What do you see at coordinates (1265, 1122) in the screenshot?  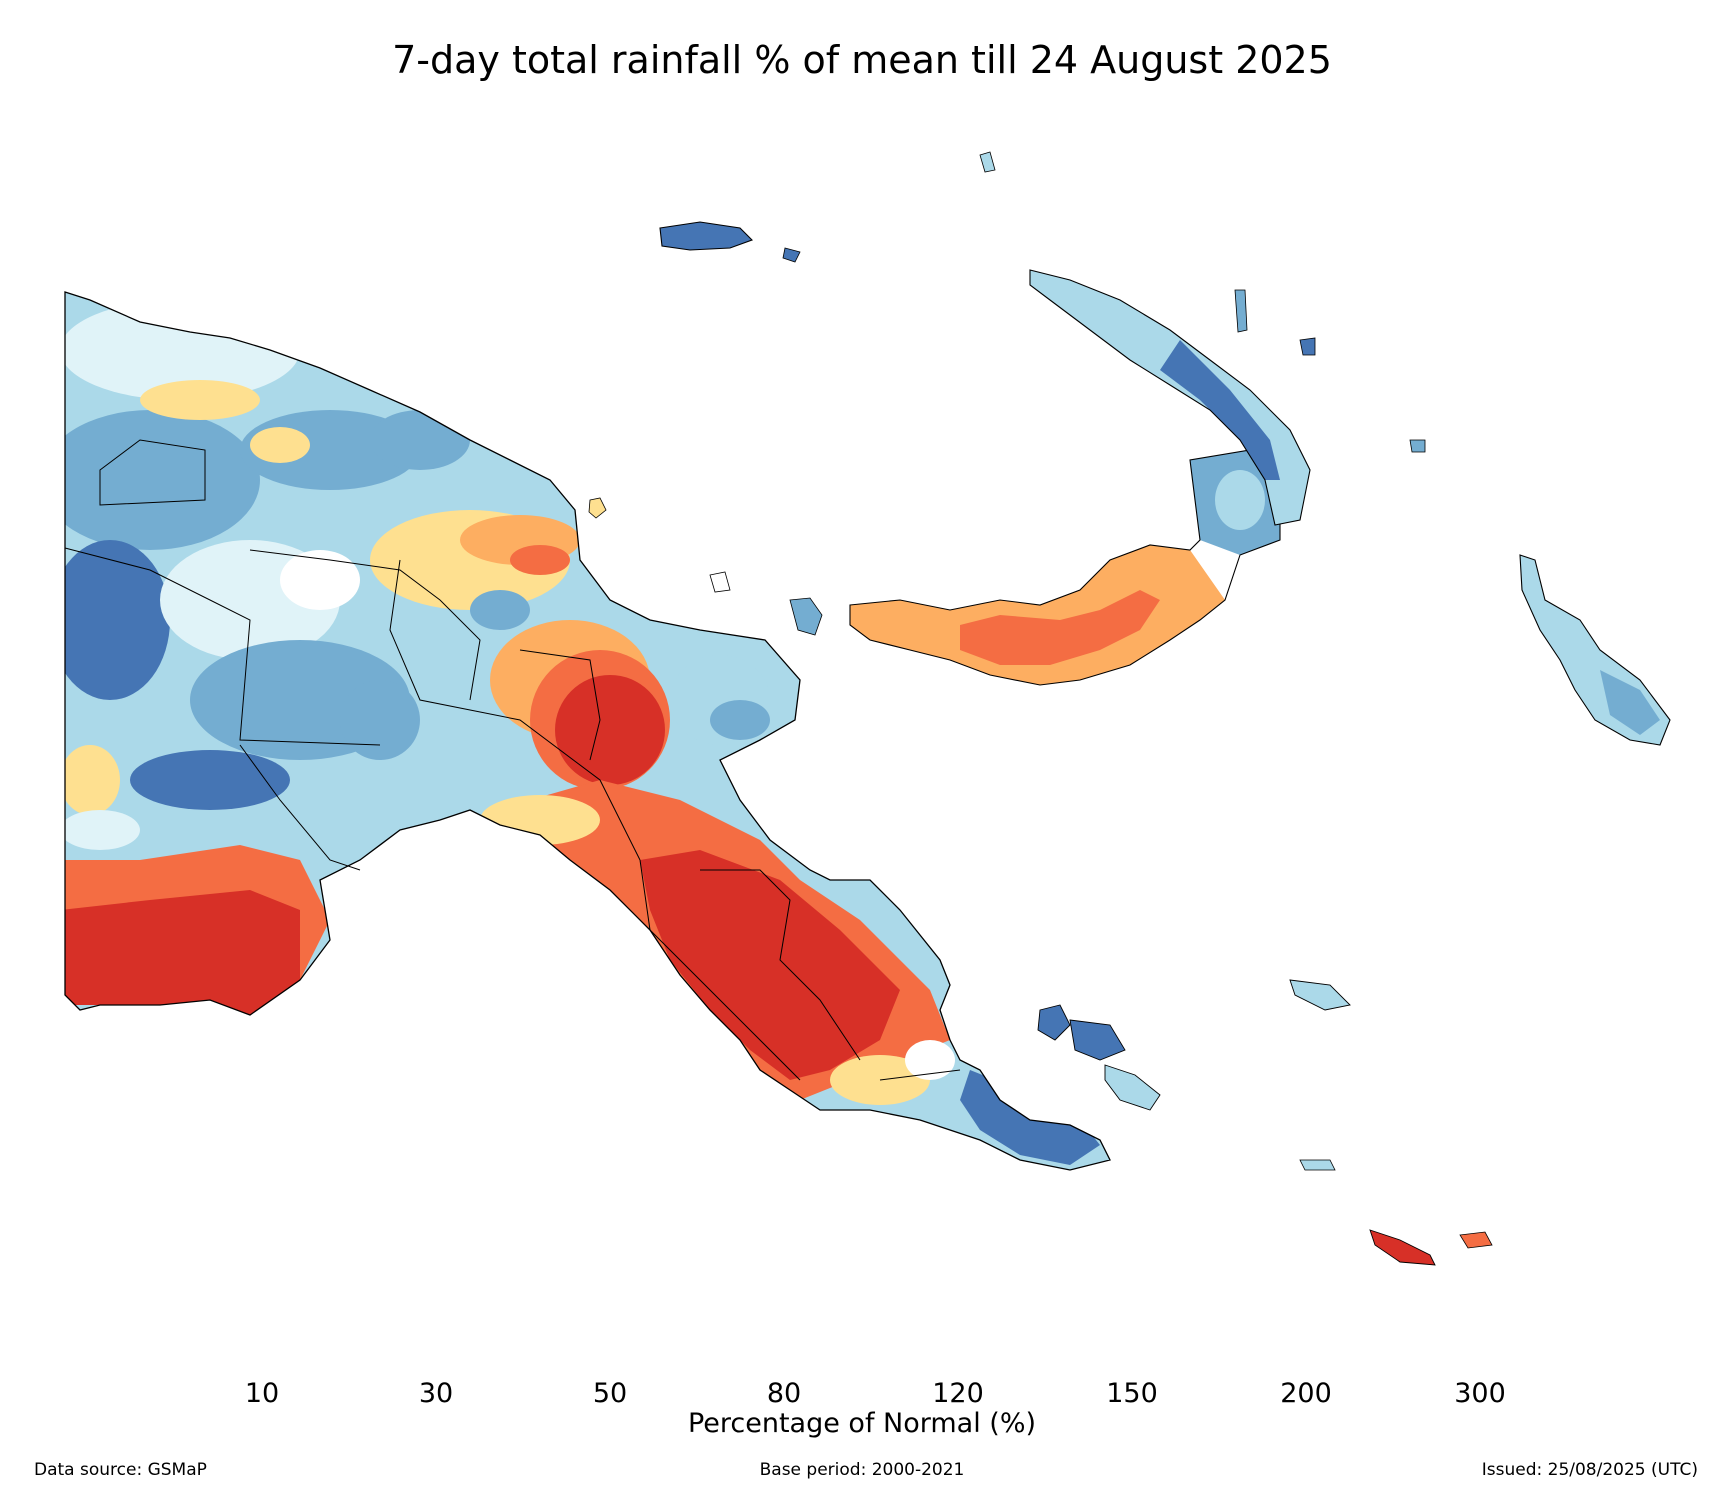 I see `milne-bay-islands` at bounding box center [1265, 1122].